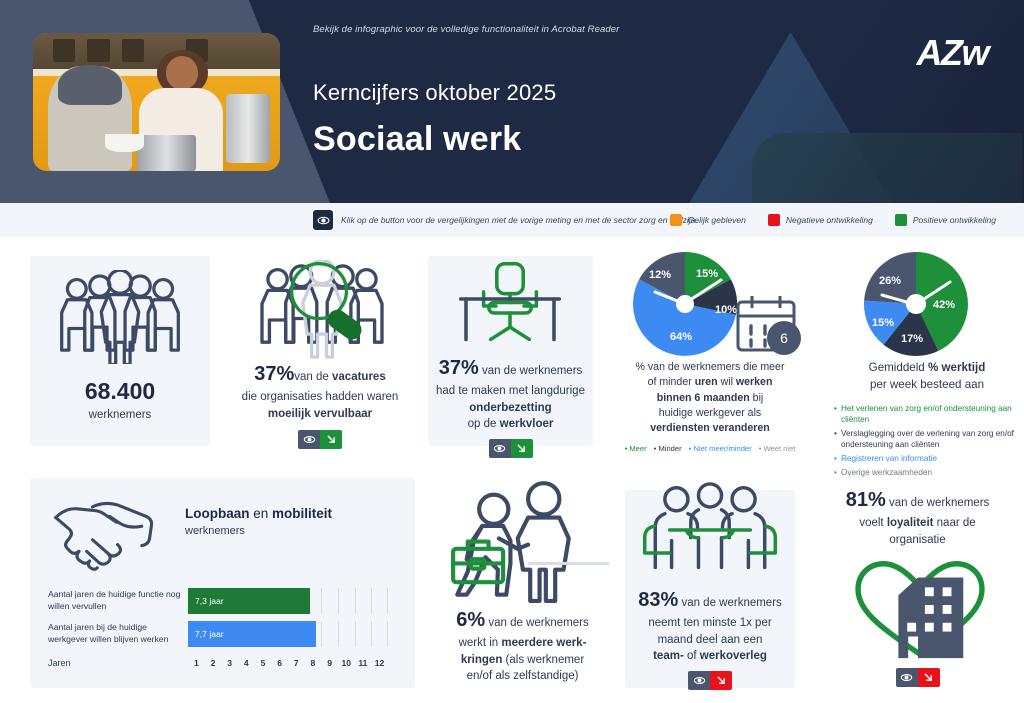  I want to click on vacancies-line1b: vacatures, so click(359, 377).